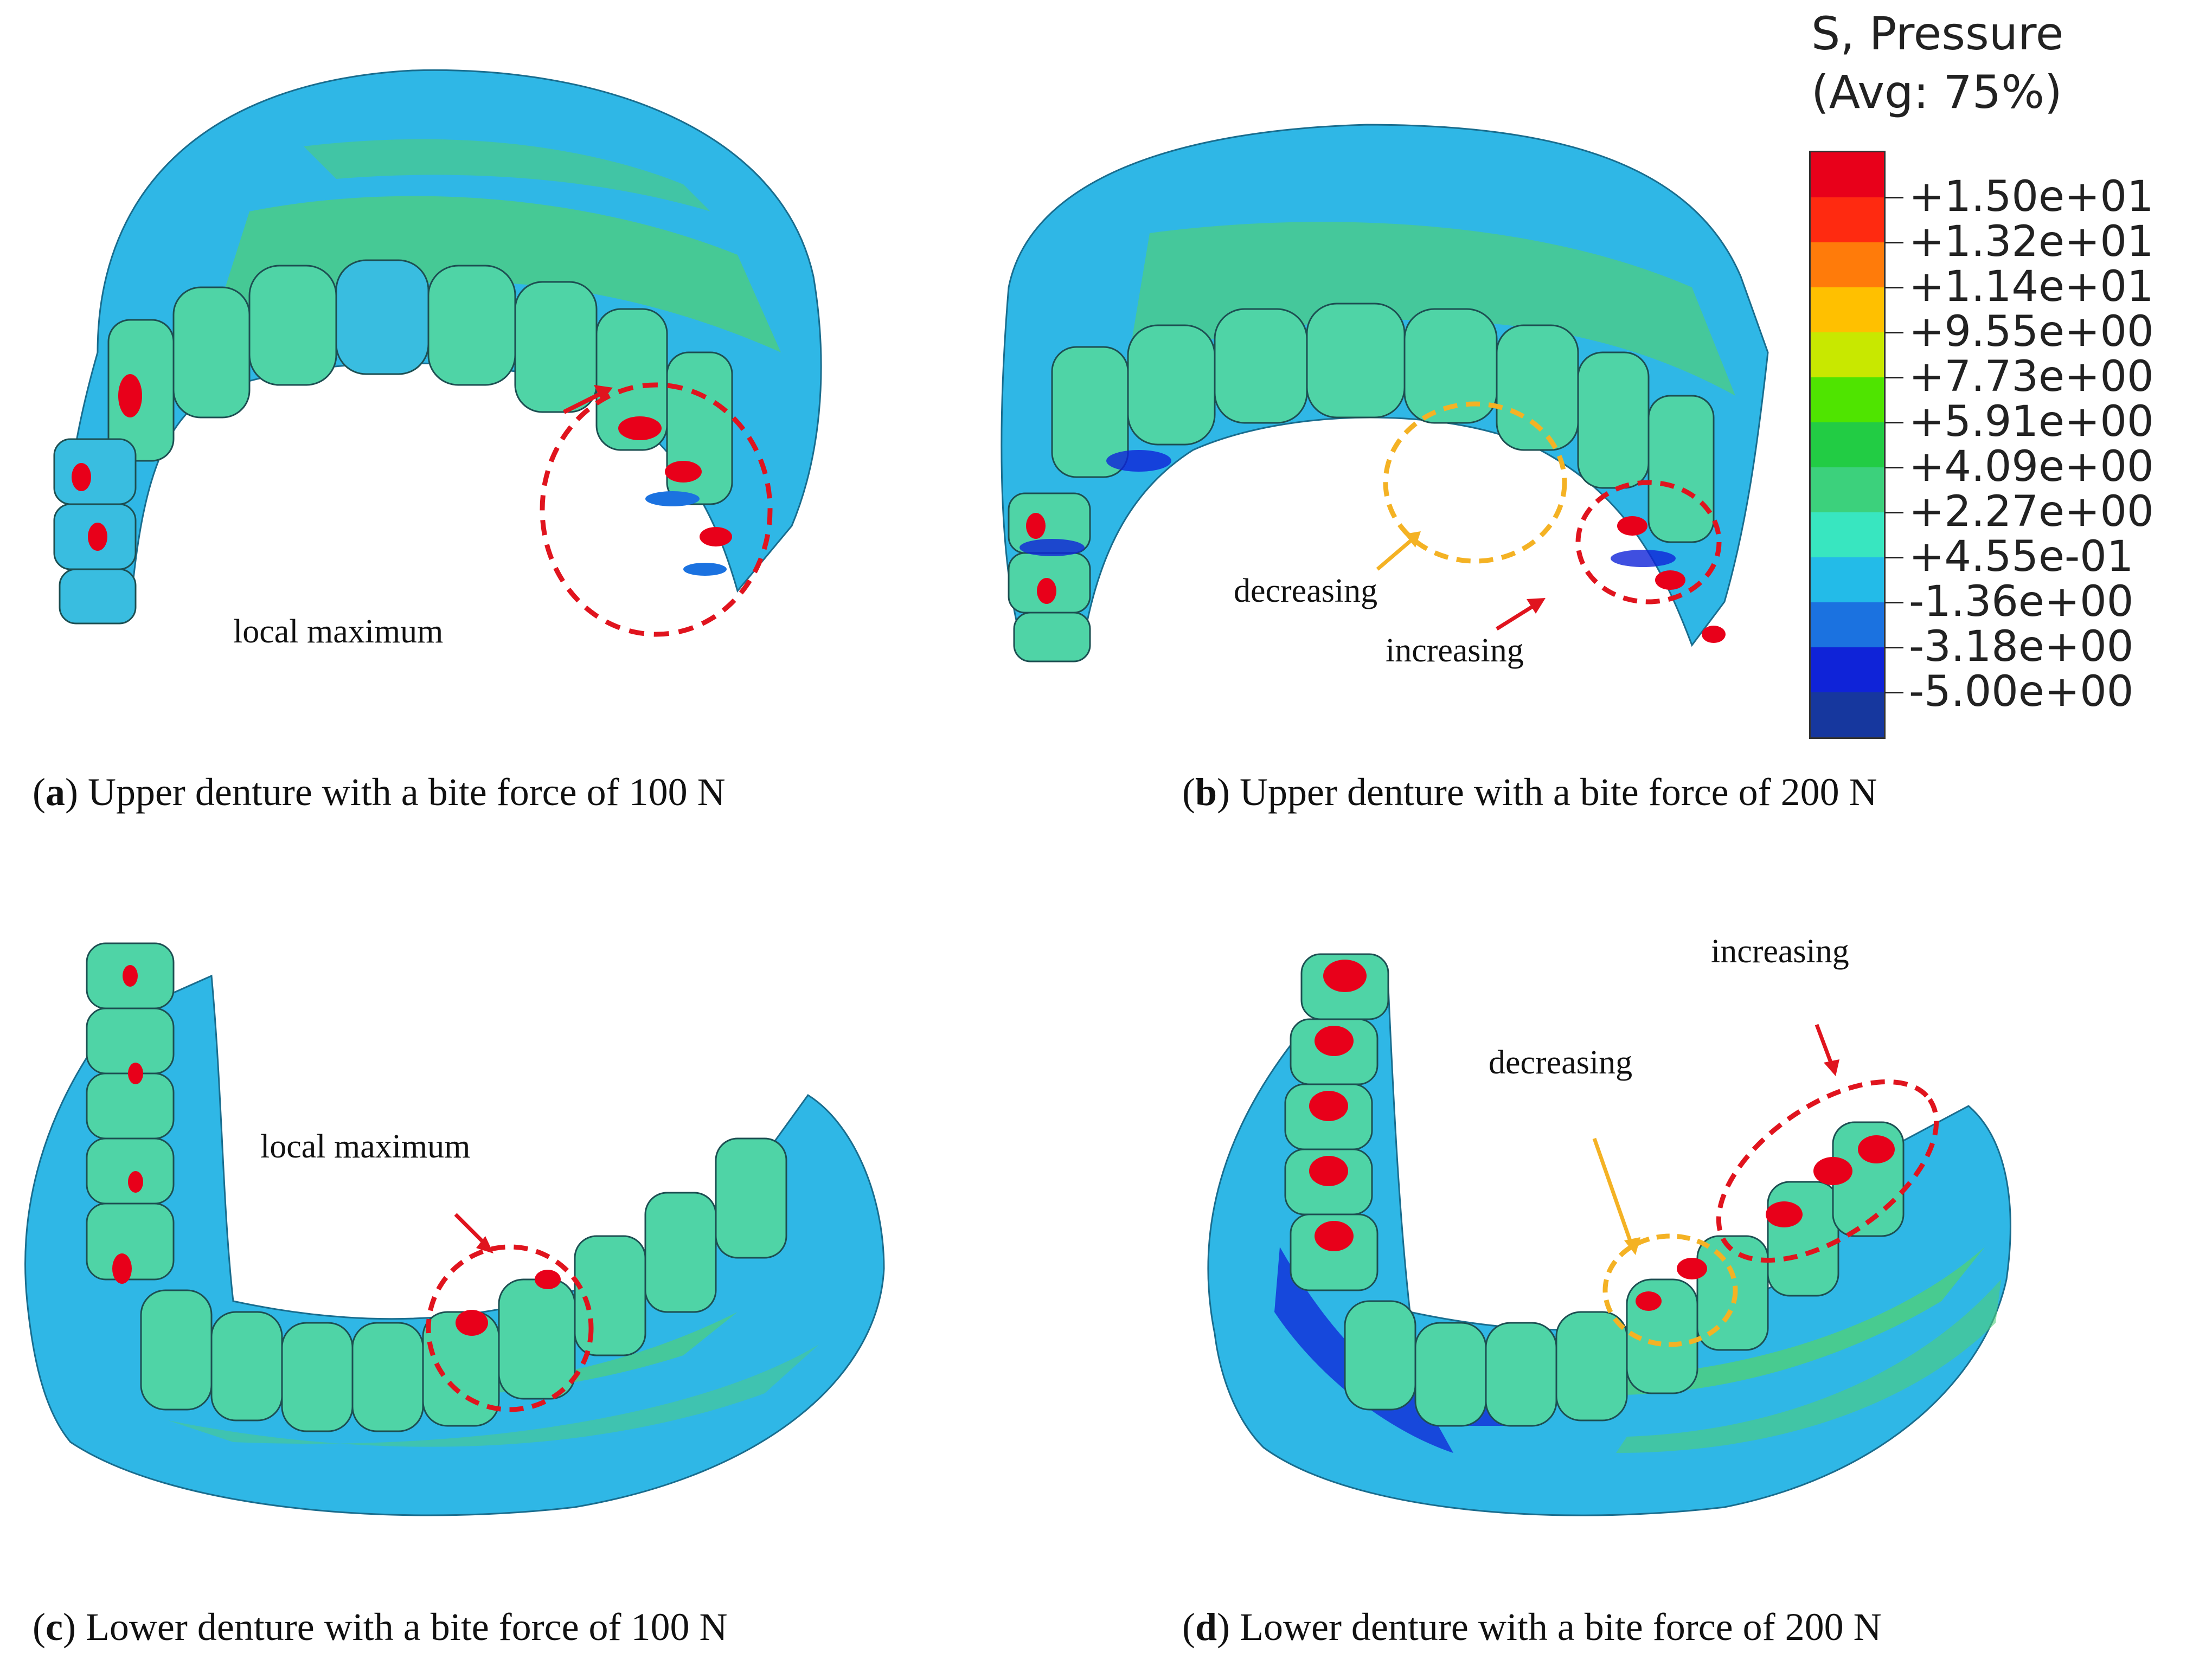 The image size is (2212, 1666). What do you see at coordinates (1561, 1627) in the screenshot?
I see `caption-d-text: Lower denture with a bite force of 200 N` at bounding box center [1561, 1627].